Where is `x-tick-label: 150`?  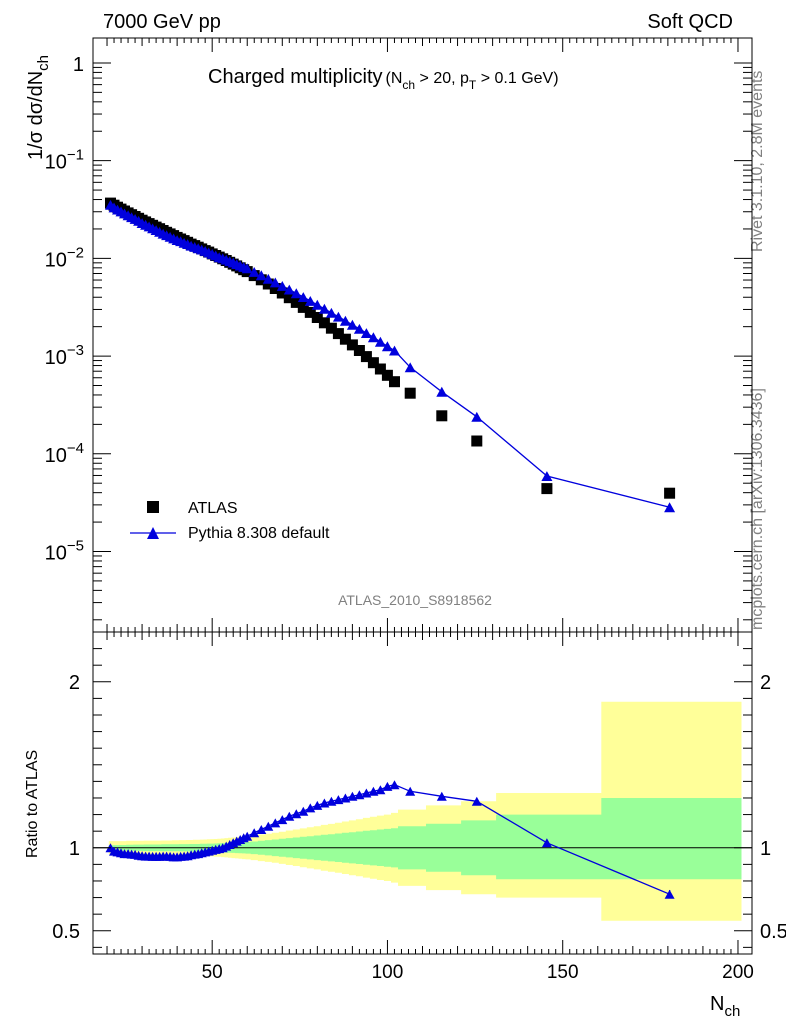
x-tick-label: 150 is located at coordinates (563, 972).